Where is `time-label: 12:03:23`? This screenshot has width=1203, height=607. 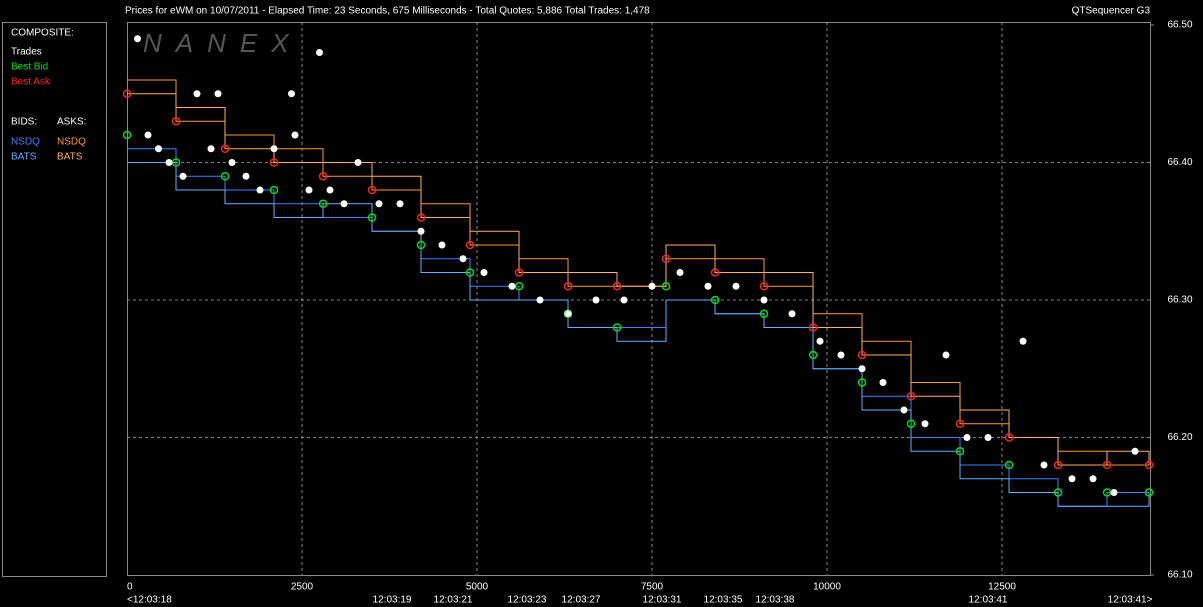
time-label: 12:03:23 is located at coordinates (527, 600).